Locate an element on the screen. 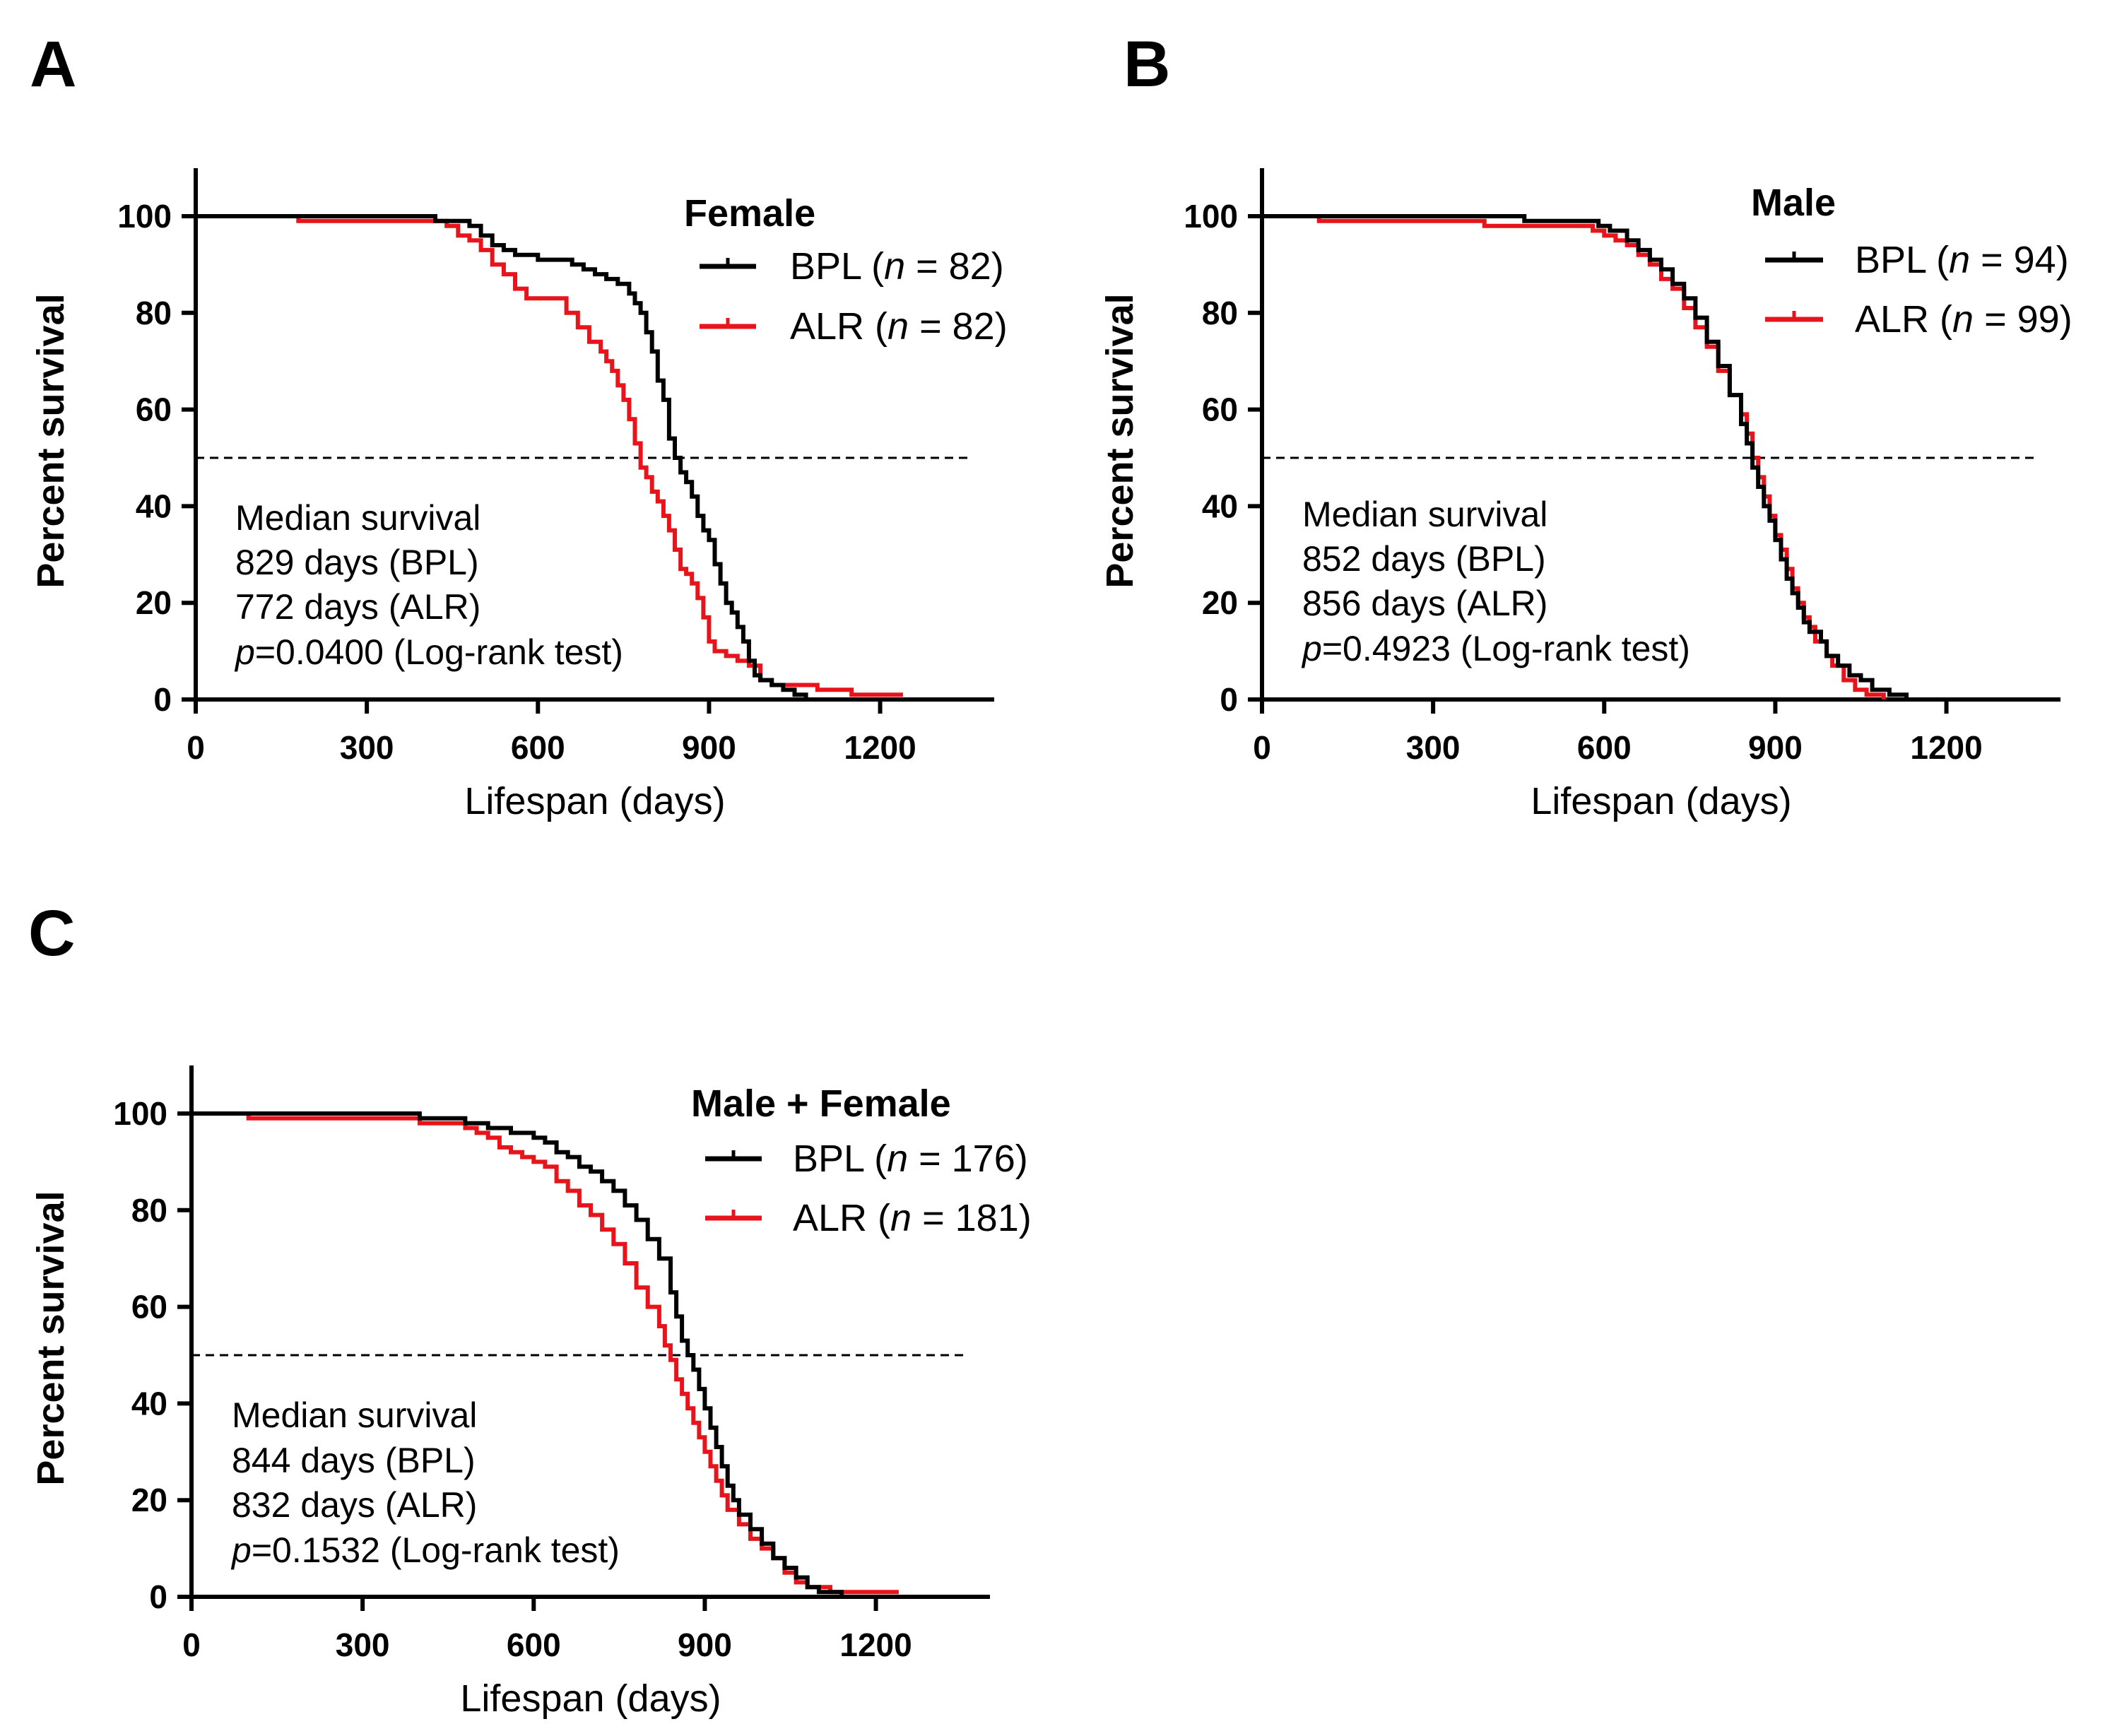 This screenshot has width=2117, height=1736. panel-letter: B is located at coordinates (1147, 64).